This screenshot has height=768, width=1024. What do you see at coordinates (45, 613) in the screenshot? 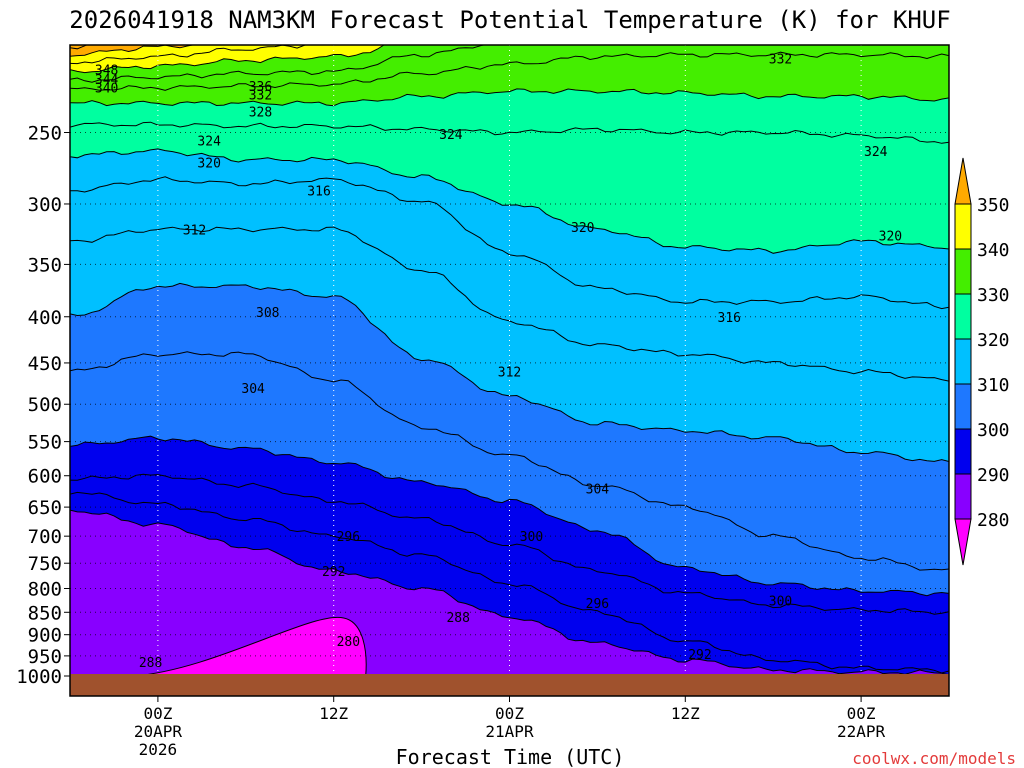
I see `y-tick-label-850: 850` at bounding box center [45, 613].